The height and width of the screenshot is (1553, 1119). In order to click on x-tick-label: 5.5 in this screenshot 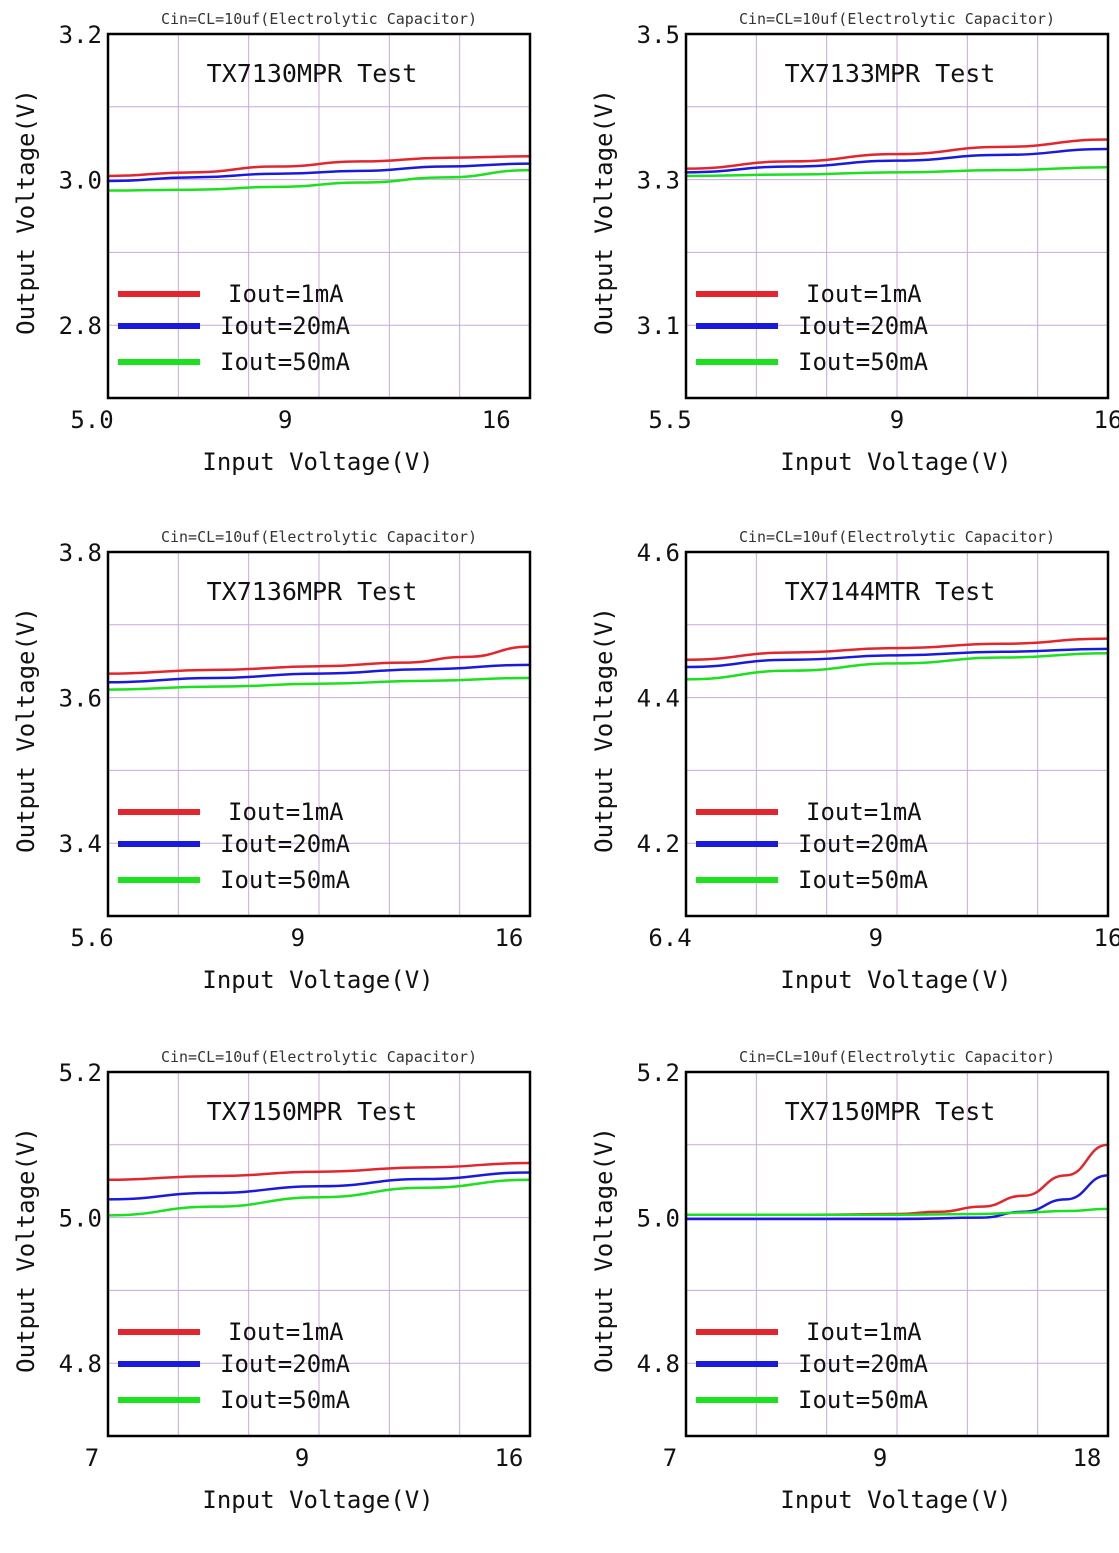, I will do `click(669, 420)`.